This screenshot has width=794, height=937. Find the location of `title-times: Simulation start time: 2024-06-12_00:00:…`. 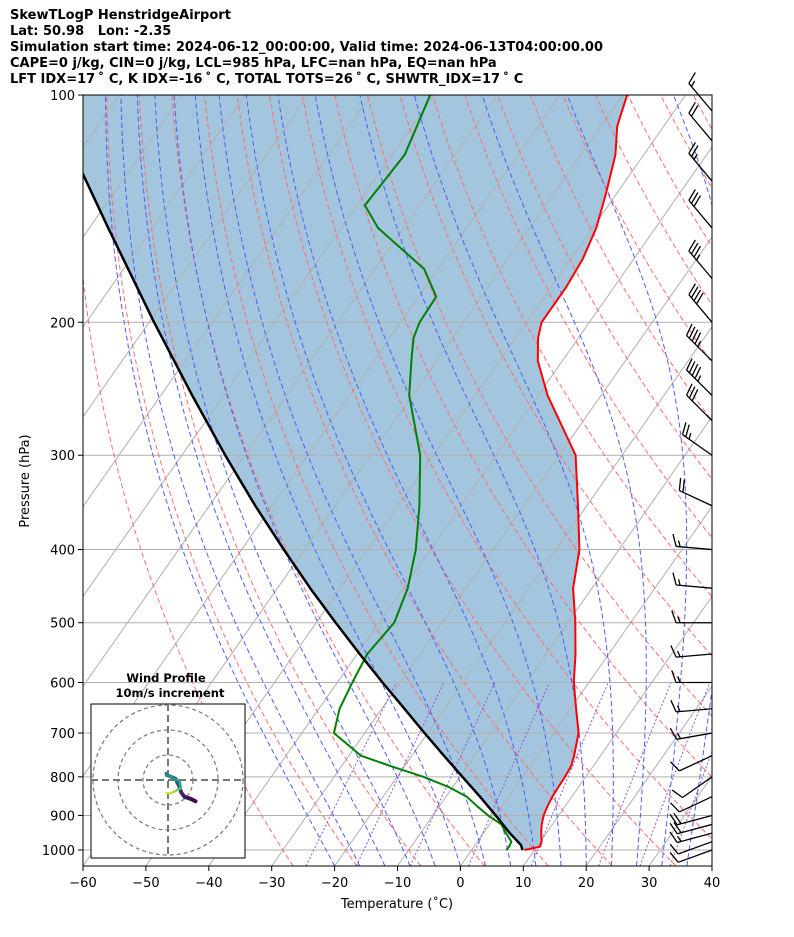

title-times: Simulation start time: 2024-06-12_00:00:… is located at coordinates (306, 47).